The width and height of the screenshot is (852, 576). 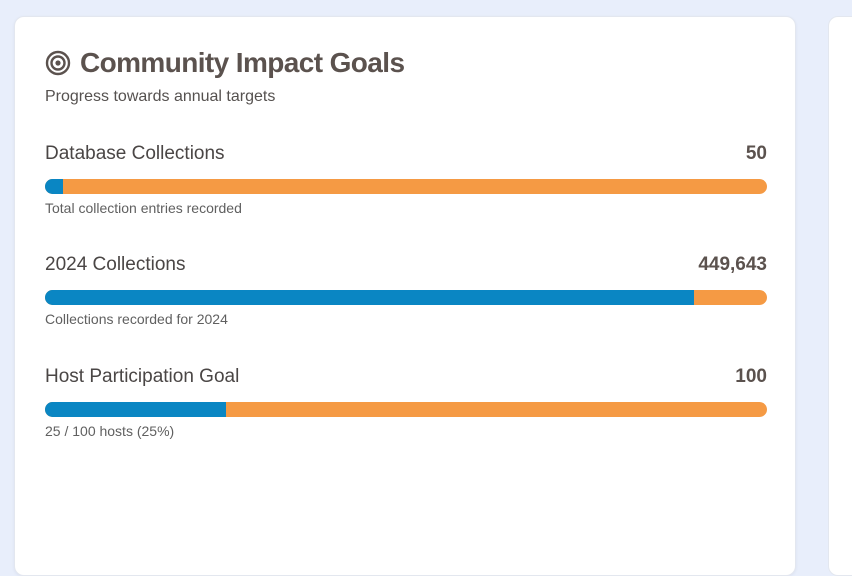 I want to click on goal-value: 449,643, so click(x=732, y=264).